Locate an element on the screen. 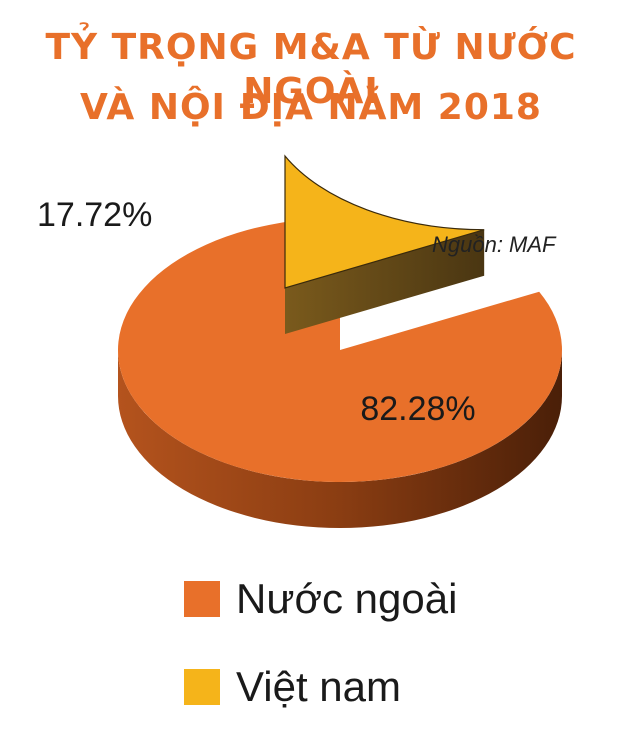  legend-item-vietnam: Việt nam is located at coordinates (292, 687).